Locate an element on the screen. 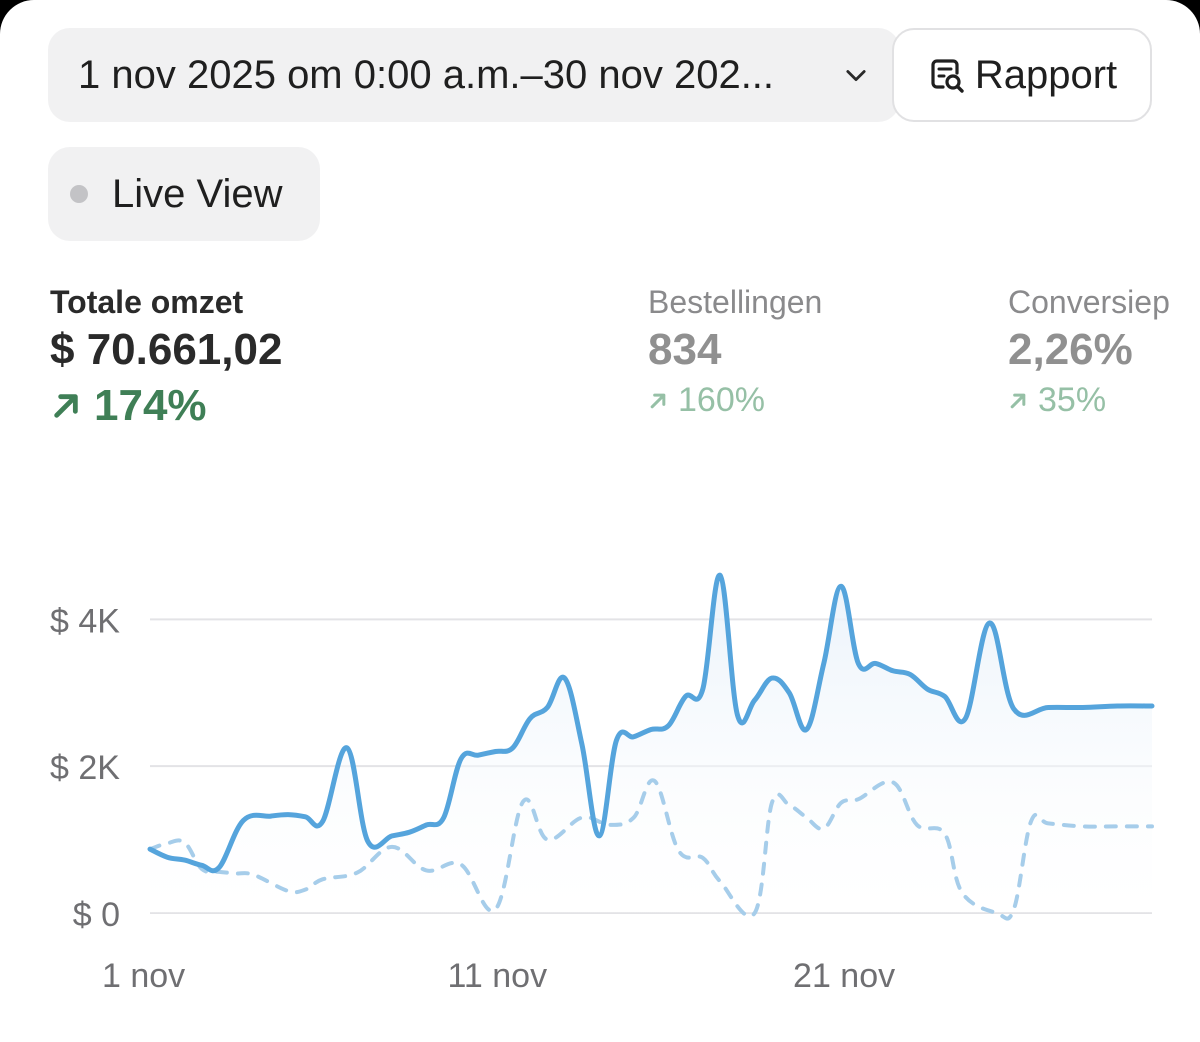 The image size is (1200, 1042). metric-label: Totale omzet is located at coordinates (147, 302).